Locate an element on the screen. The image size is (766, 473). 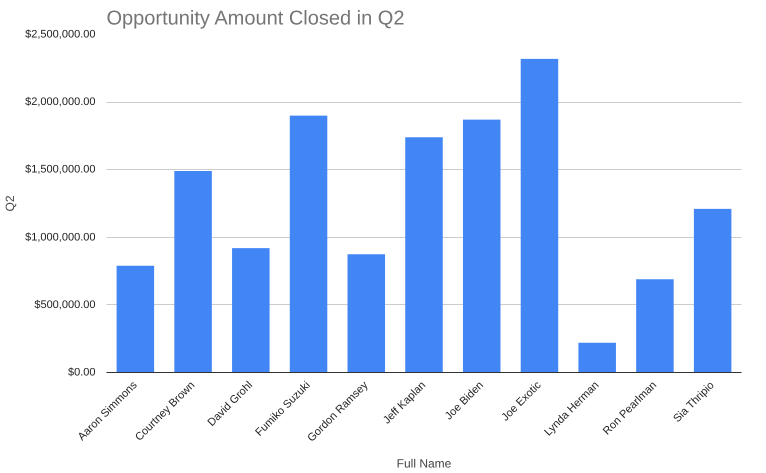
y-tick-label: $1,500,000.00 is located at coordinates (60, 170).